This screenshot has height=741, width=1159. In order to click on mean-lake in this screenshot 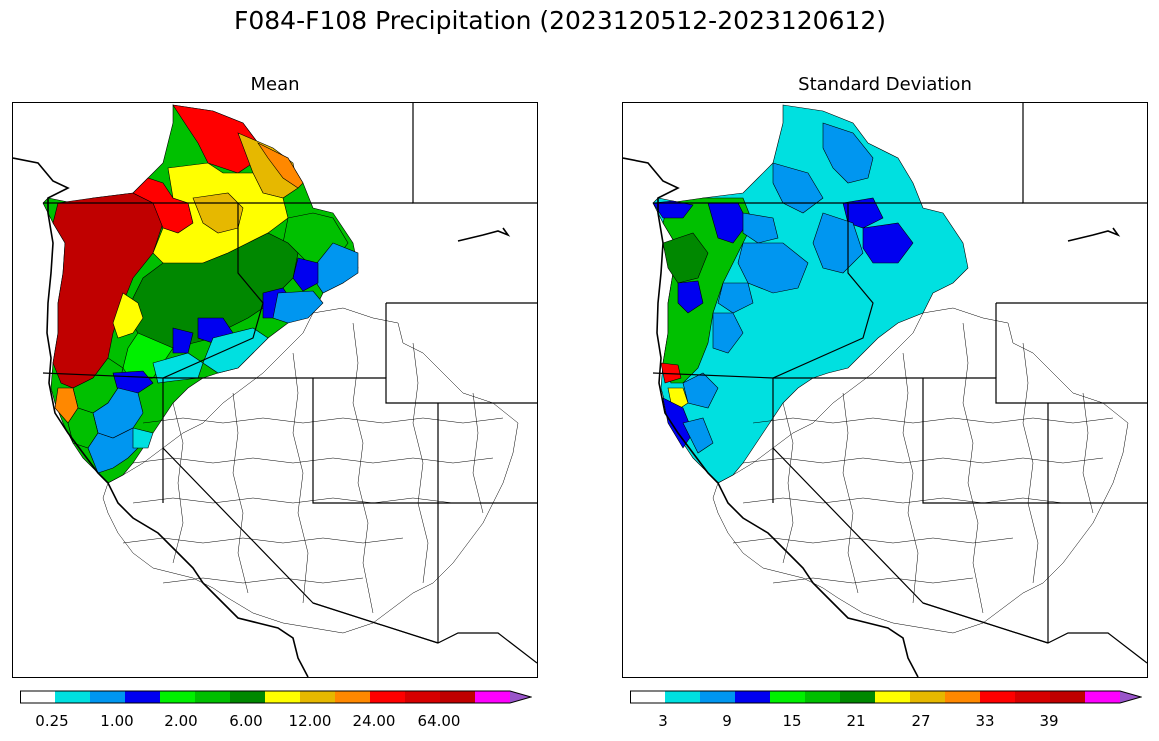, I will do `click(484, 234)`.